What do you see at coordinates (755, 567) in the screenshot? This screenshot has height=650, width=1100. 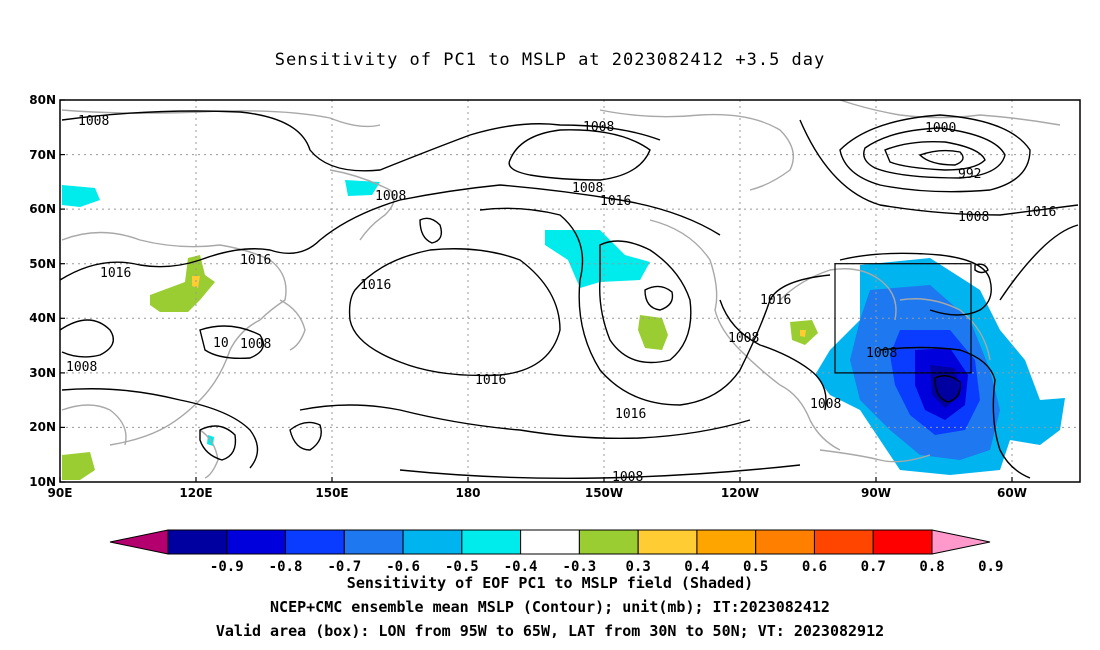 I see `colorbar-label: 0.5` at bounding box center [755, 567].